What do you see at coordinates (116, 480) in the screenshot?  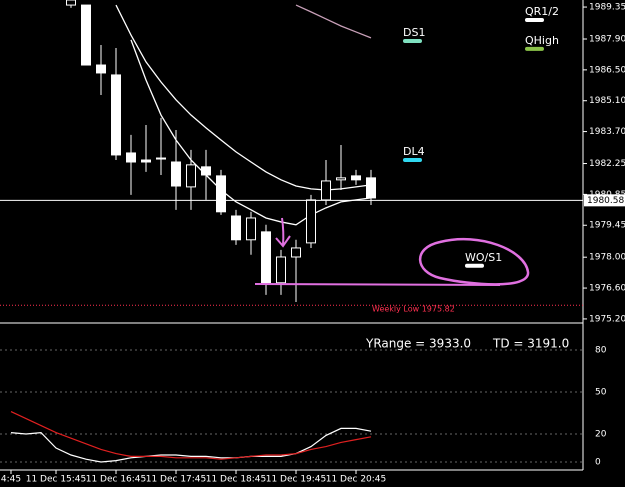 I see `x-tick-label: 11 Dec 16:45` at bounding box center [116, 480].